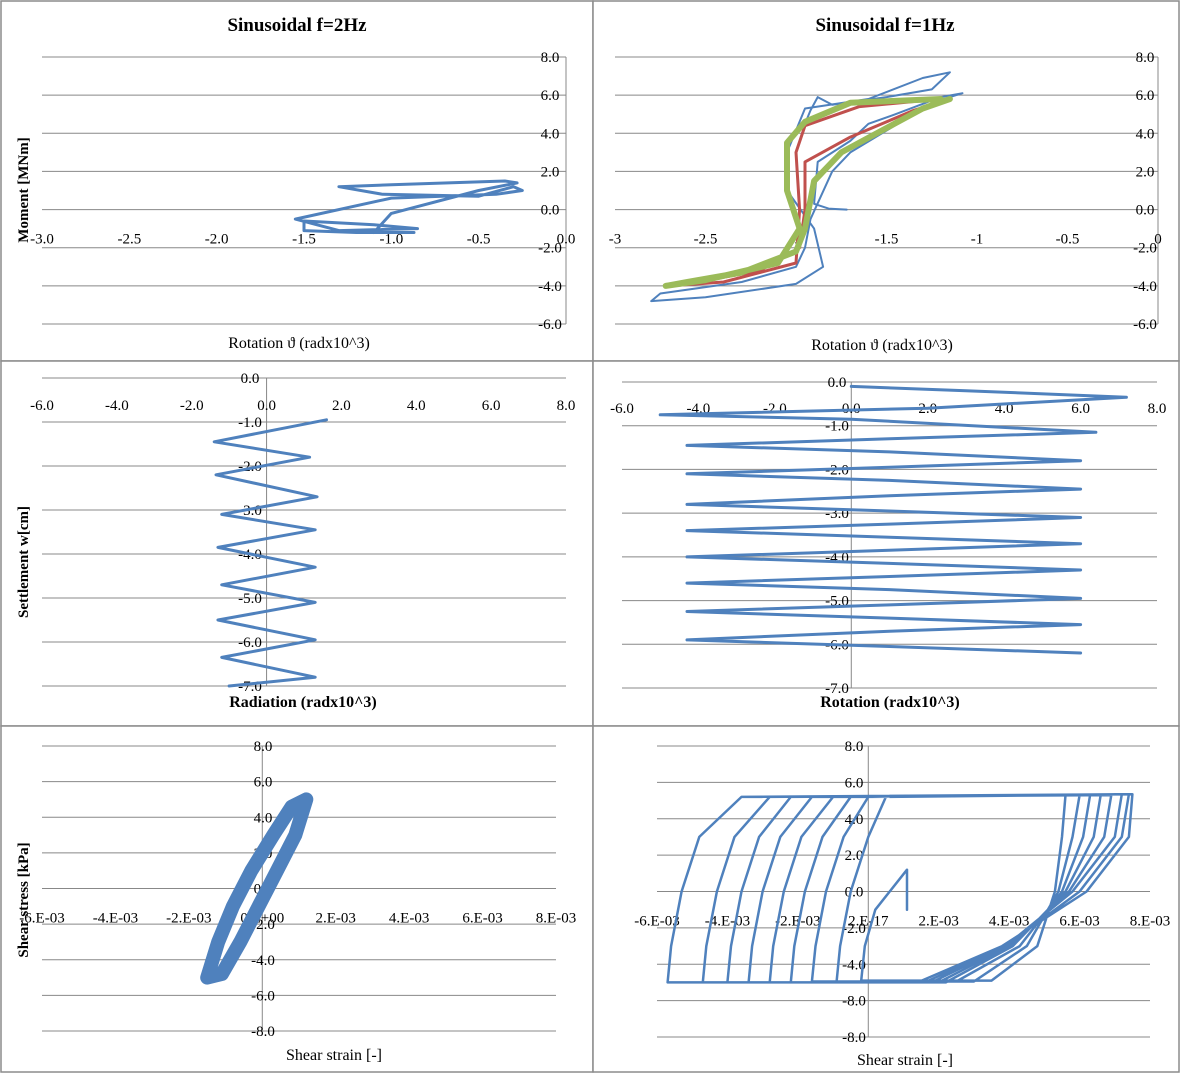  Describe the element at coordinates (117, 406) in the screenshot. I see `x-tick-label: -4.0` at that location.